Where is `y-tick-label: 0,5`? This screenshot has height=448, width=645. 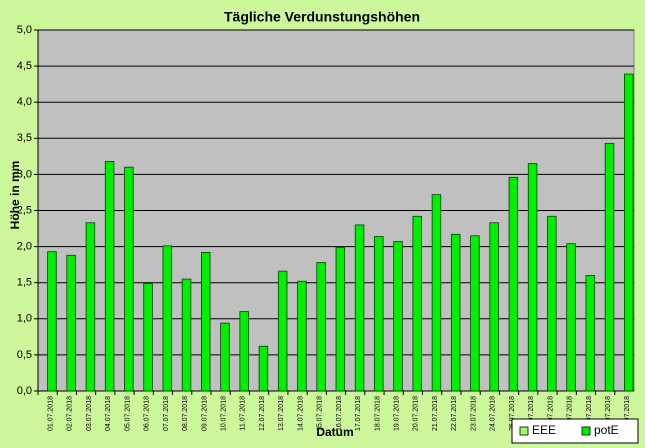 y-tick-label: 0,5 is located at coordinates (24, 355).